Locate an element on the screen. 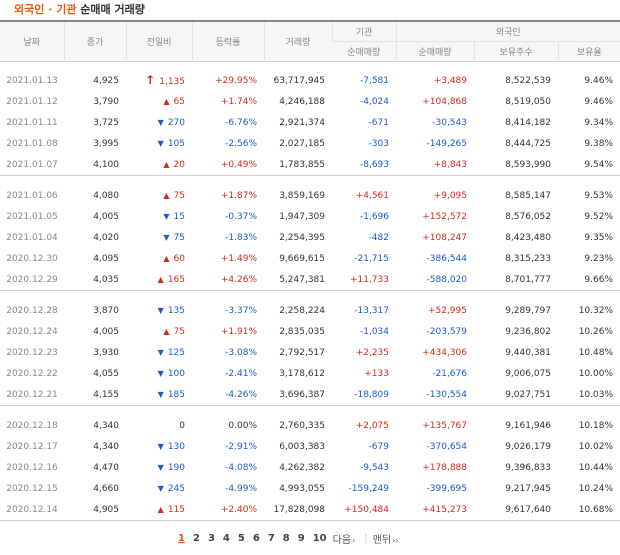  cell-holdings: 9,006,075 is located at coordinates (516, 373).